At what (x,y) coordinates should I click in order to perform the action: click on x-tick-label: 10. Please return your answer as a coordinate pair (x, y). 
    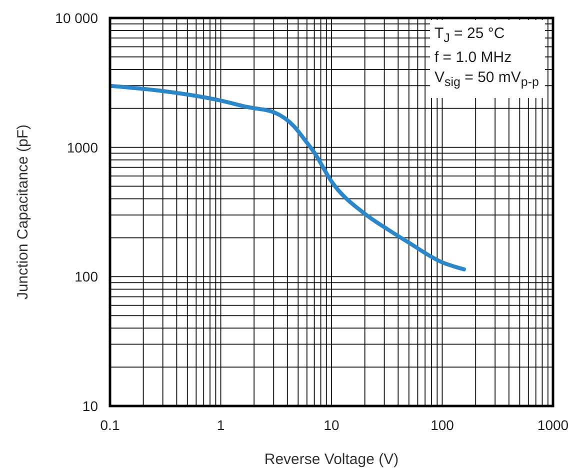
    Looking at the image, I should click on (332, 424).